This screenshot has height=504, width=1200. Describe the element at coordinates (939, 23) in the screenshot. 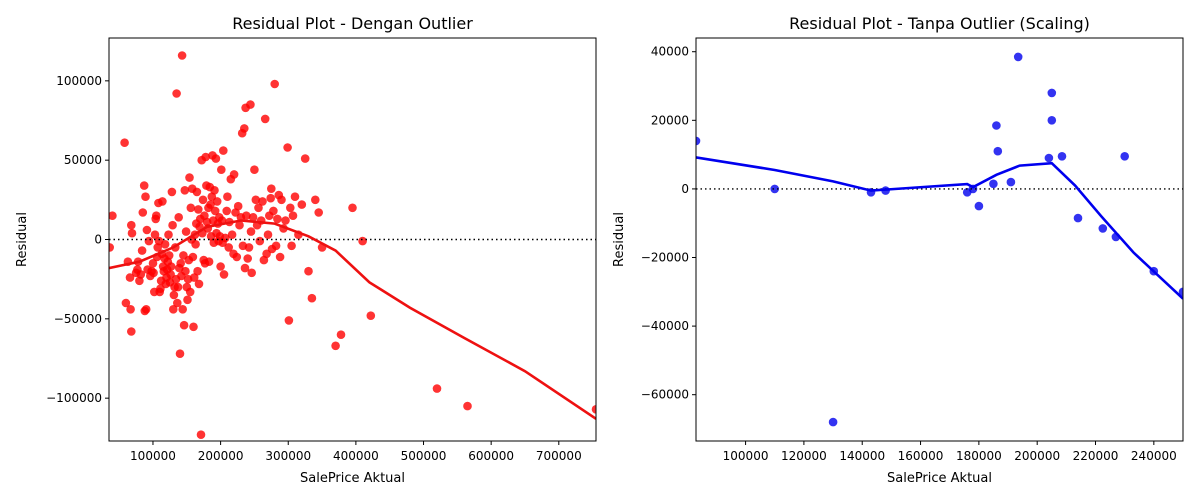

I see `chart-right-title: Residual Plot - Tanpa Outlier (Scaling)` at that location.